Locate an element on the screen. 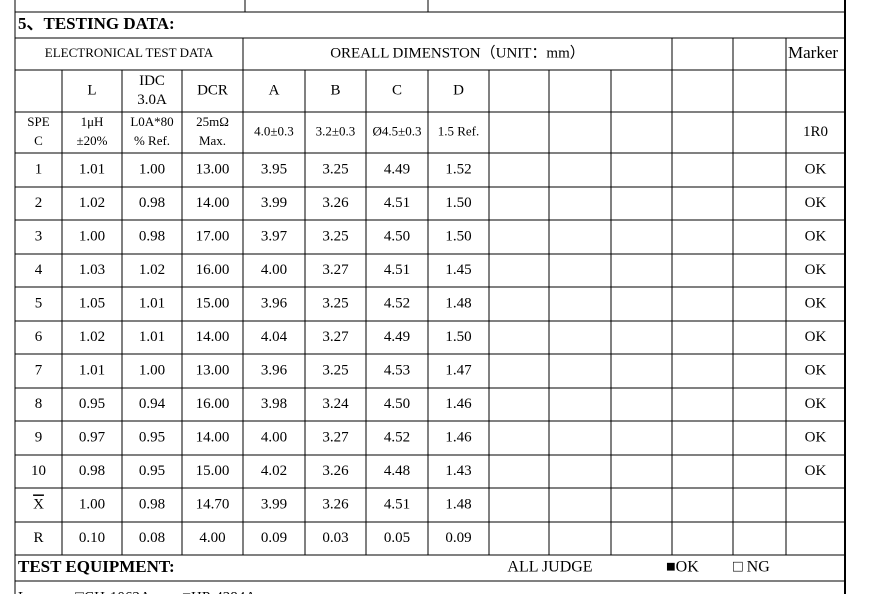 The width and height of the screenshot is (885, 594). data-cell: 3.97 is located at coordinates (274, 236).